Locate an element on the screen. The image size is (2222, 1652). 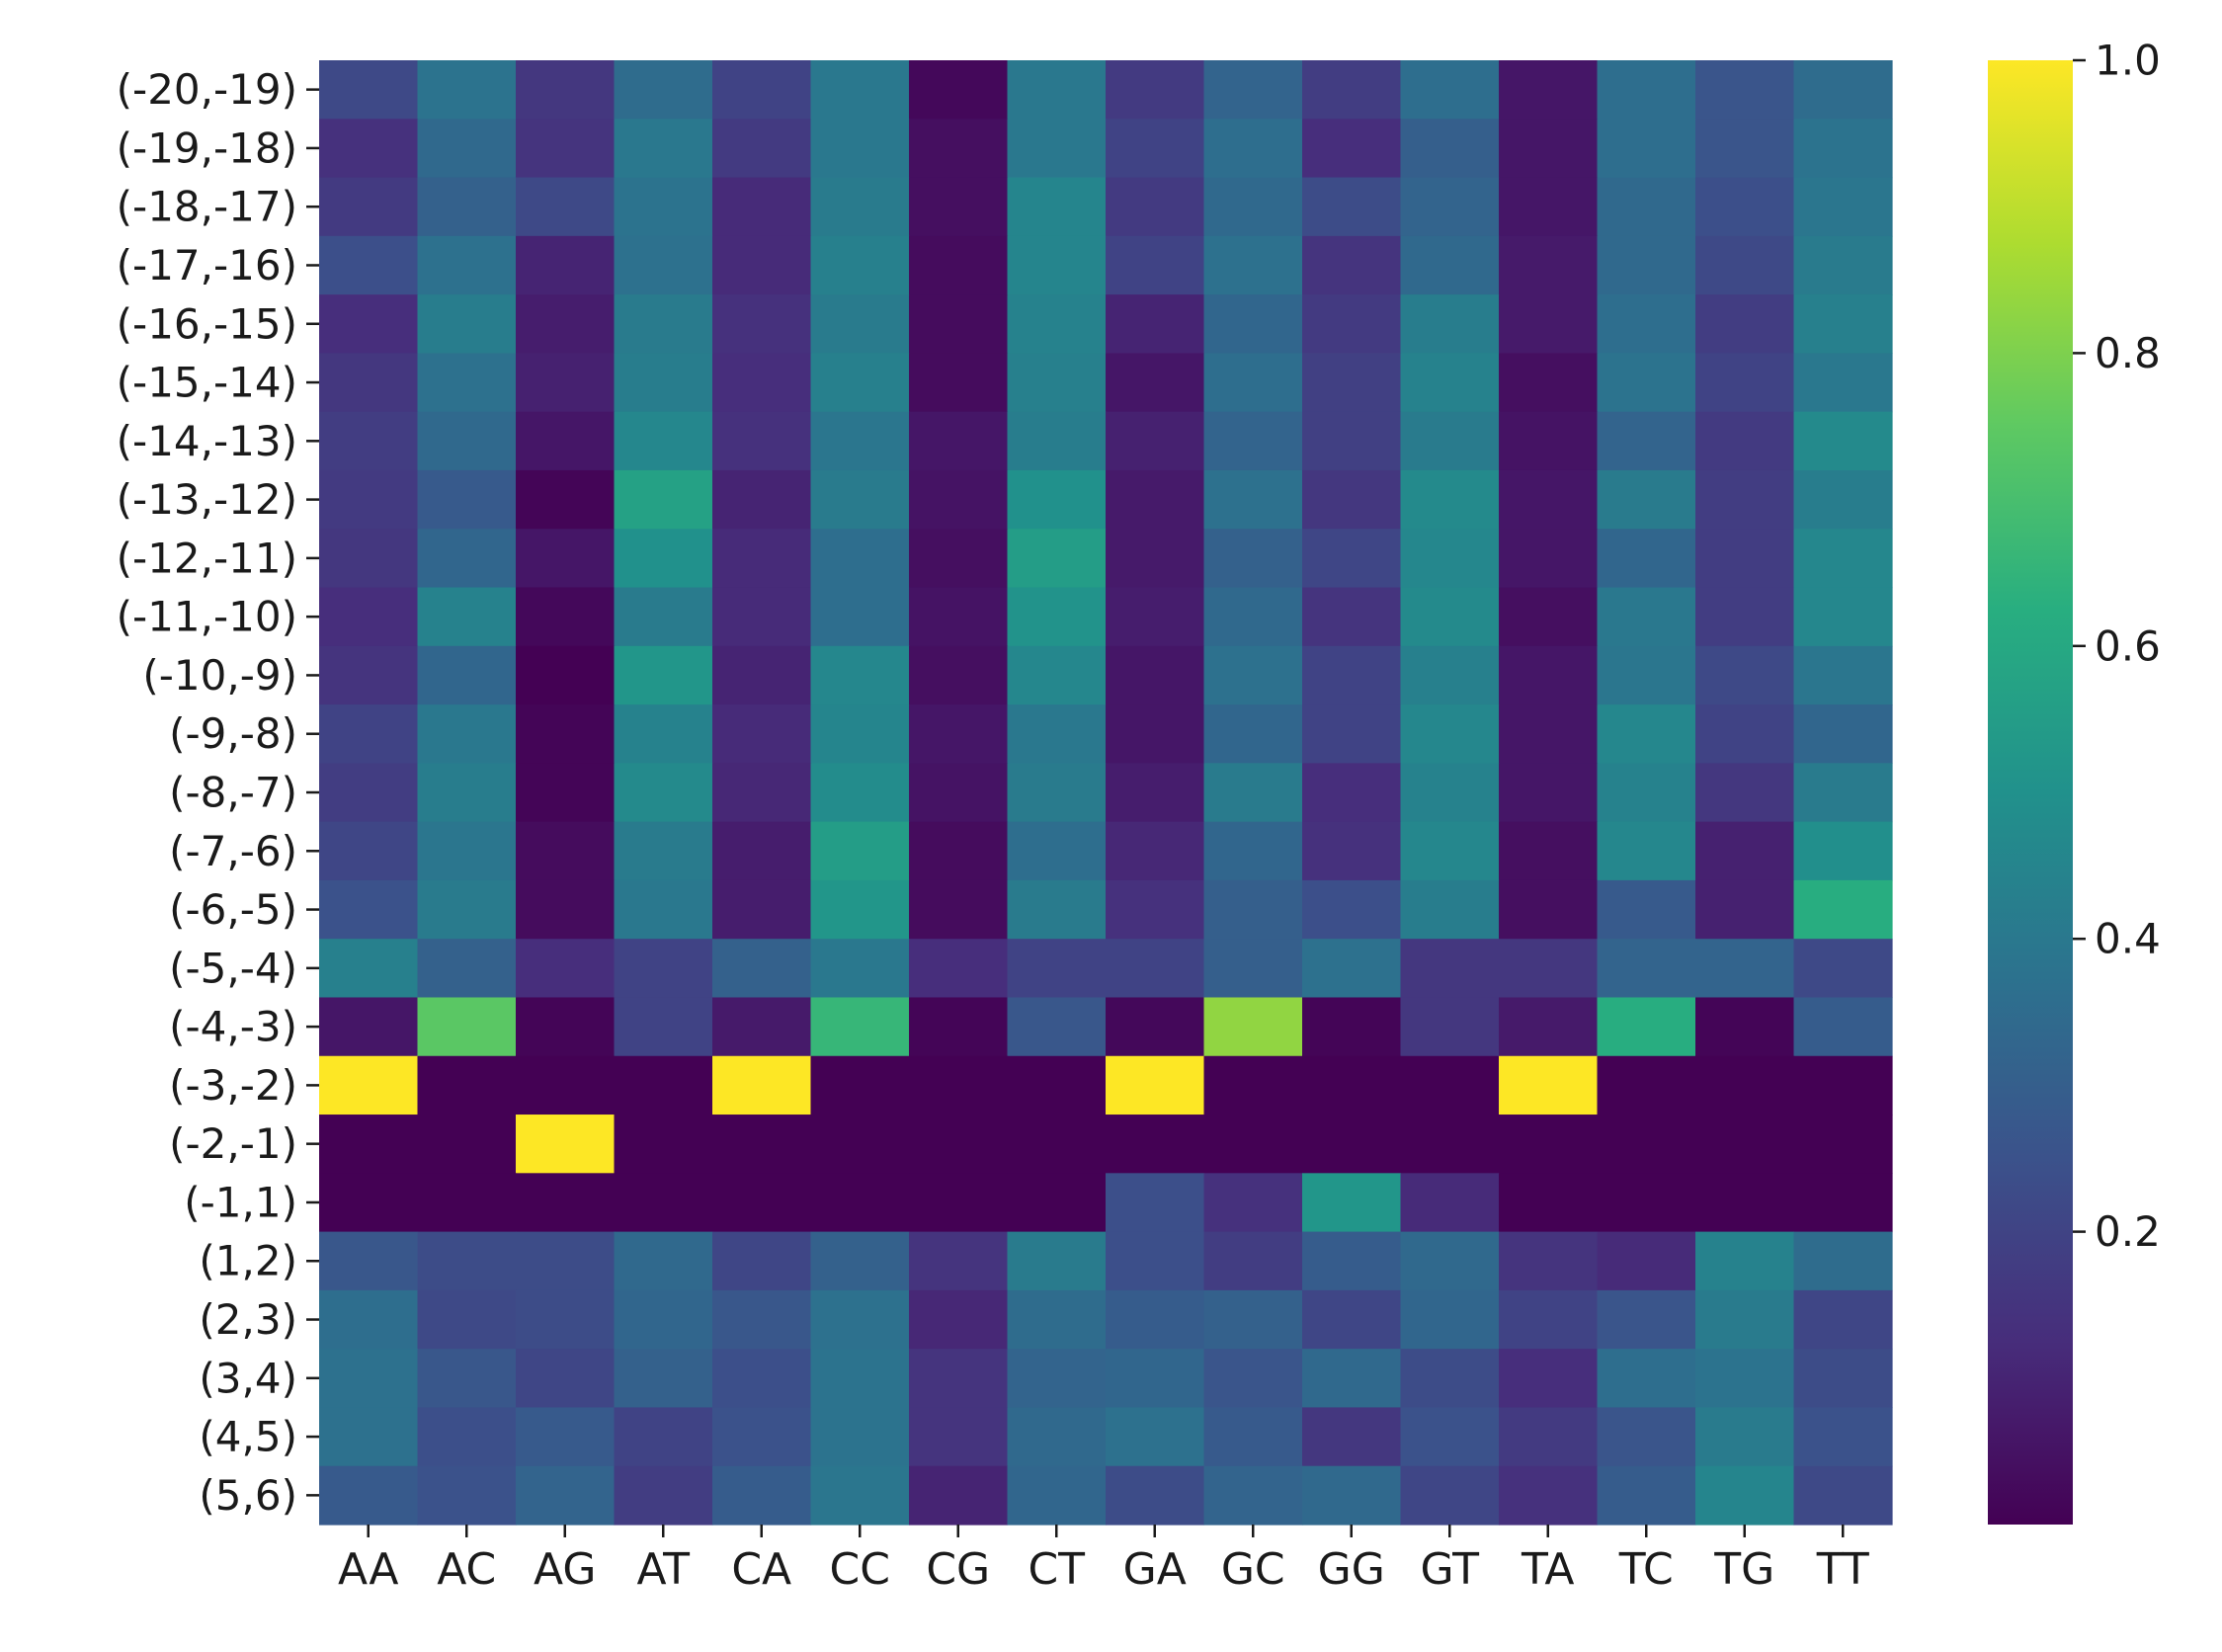
x-tick-label: CC is located at coordinates (860, 1569).